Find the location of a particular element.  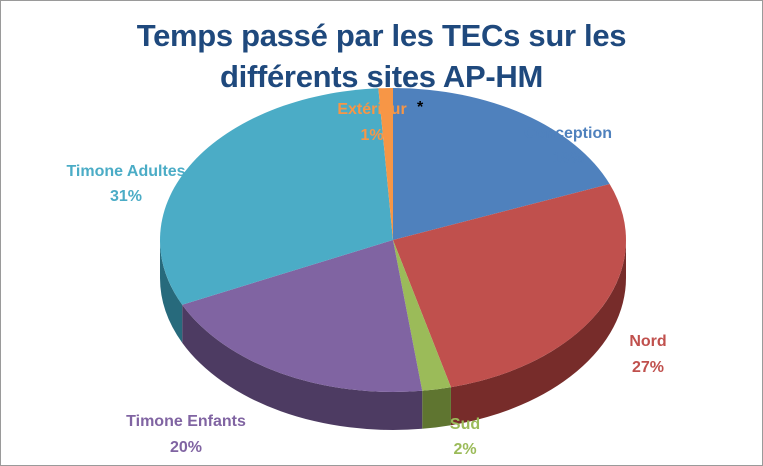

label-value-timone-adultes: 31% is located at coordinates (126, 196).